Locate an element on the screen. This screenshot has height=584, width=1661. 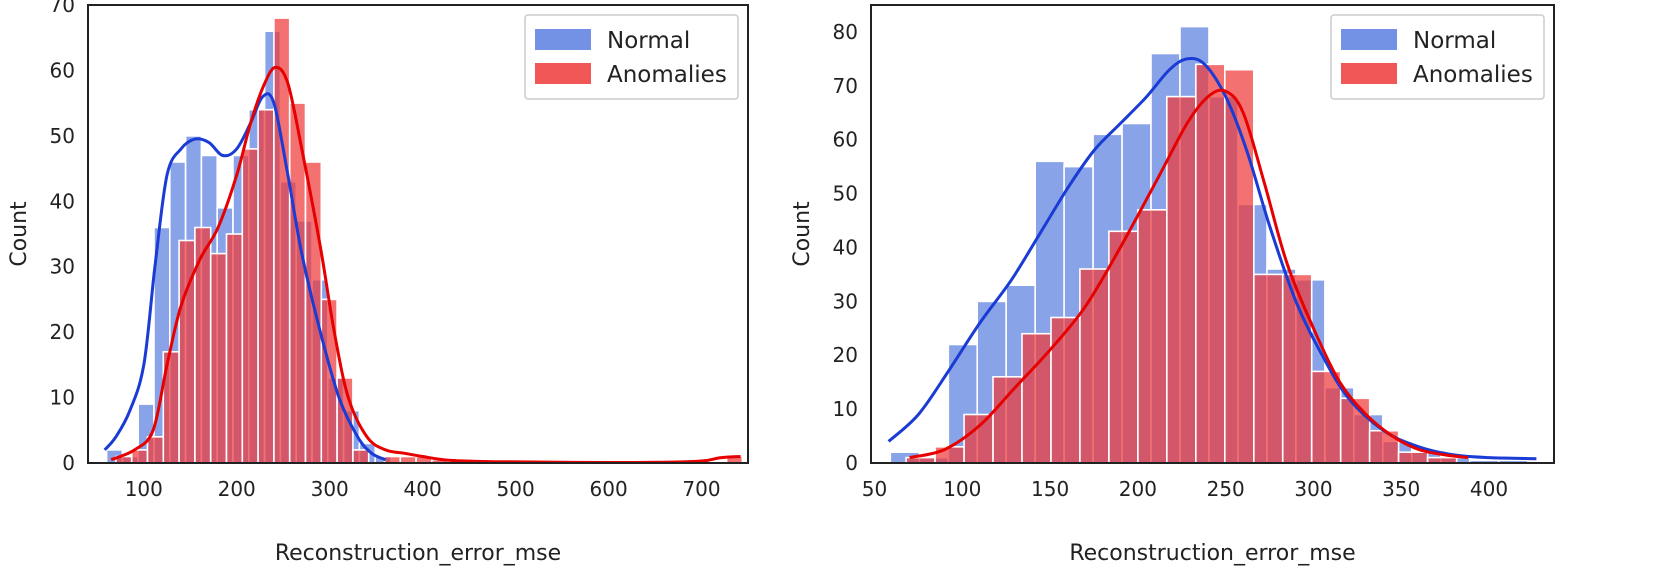
x-tick-label: 50 is located at coordinates (874, 489).